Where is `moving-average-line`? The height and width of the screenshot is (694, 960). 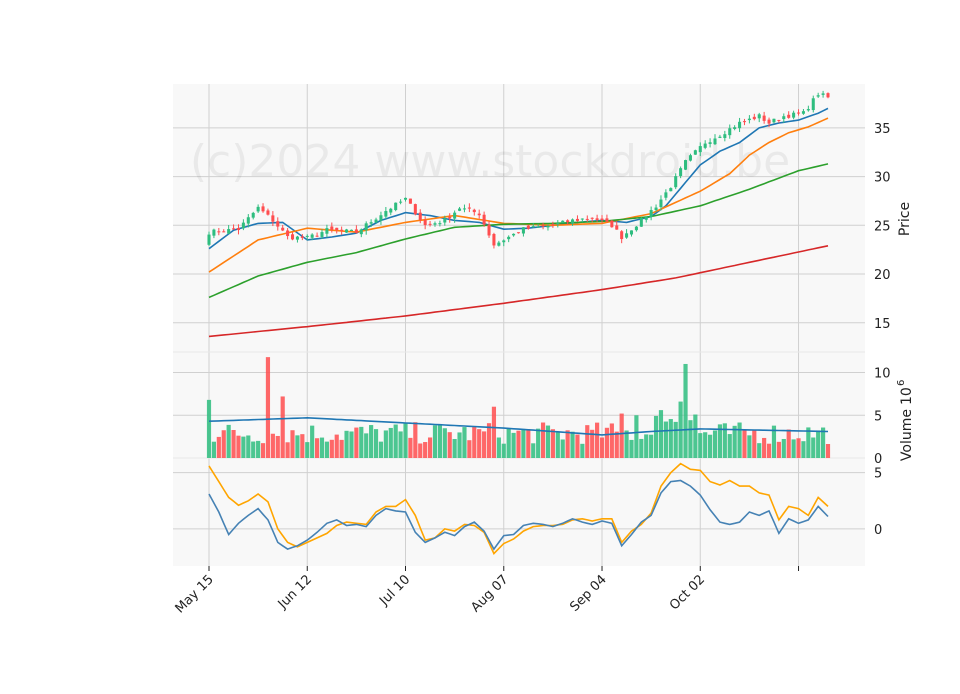
moving-average-line is located at coordinates (518, 231).